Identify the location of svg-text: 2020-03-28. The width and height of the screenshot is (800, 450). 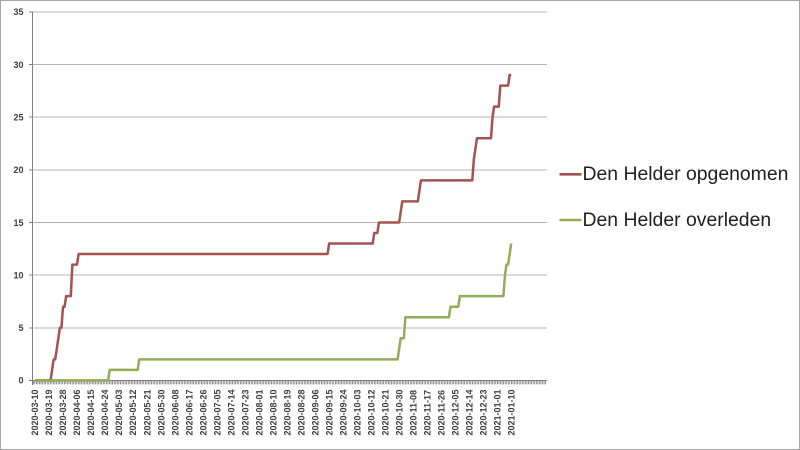
(63, 412).